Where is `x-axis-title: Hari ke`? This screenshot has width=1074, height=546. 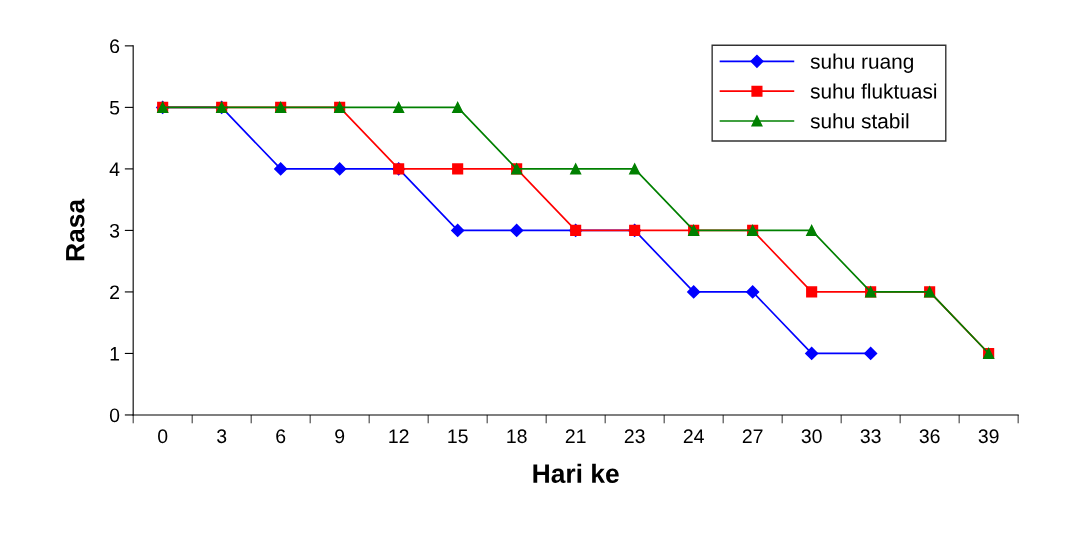
x-axis-title: Hari ke is located at coordinates (576, 473).